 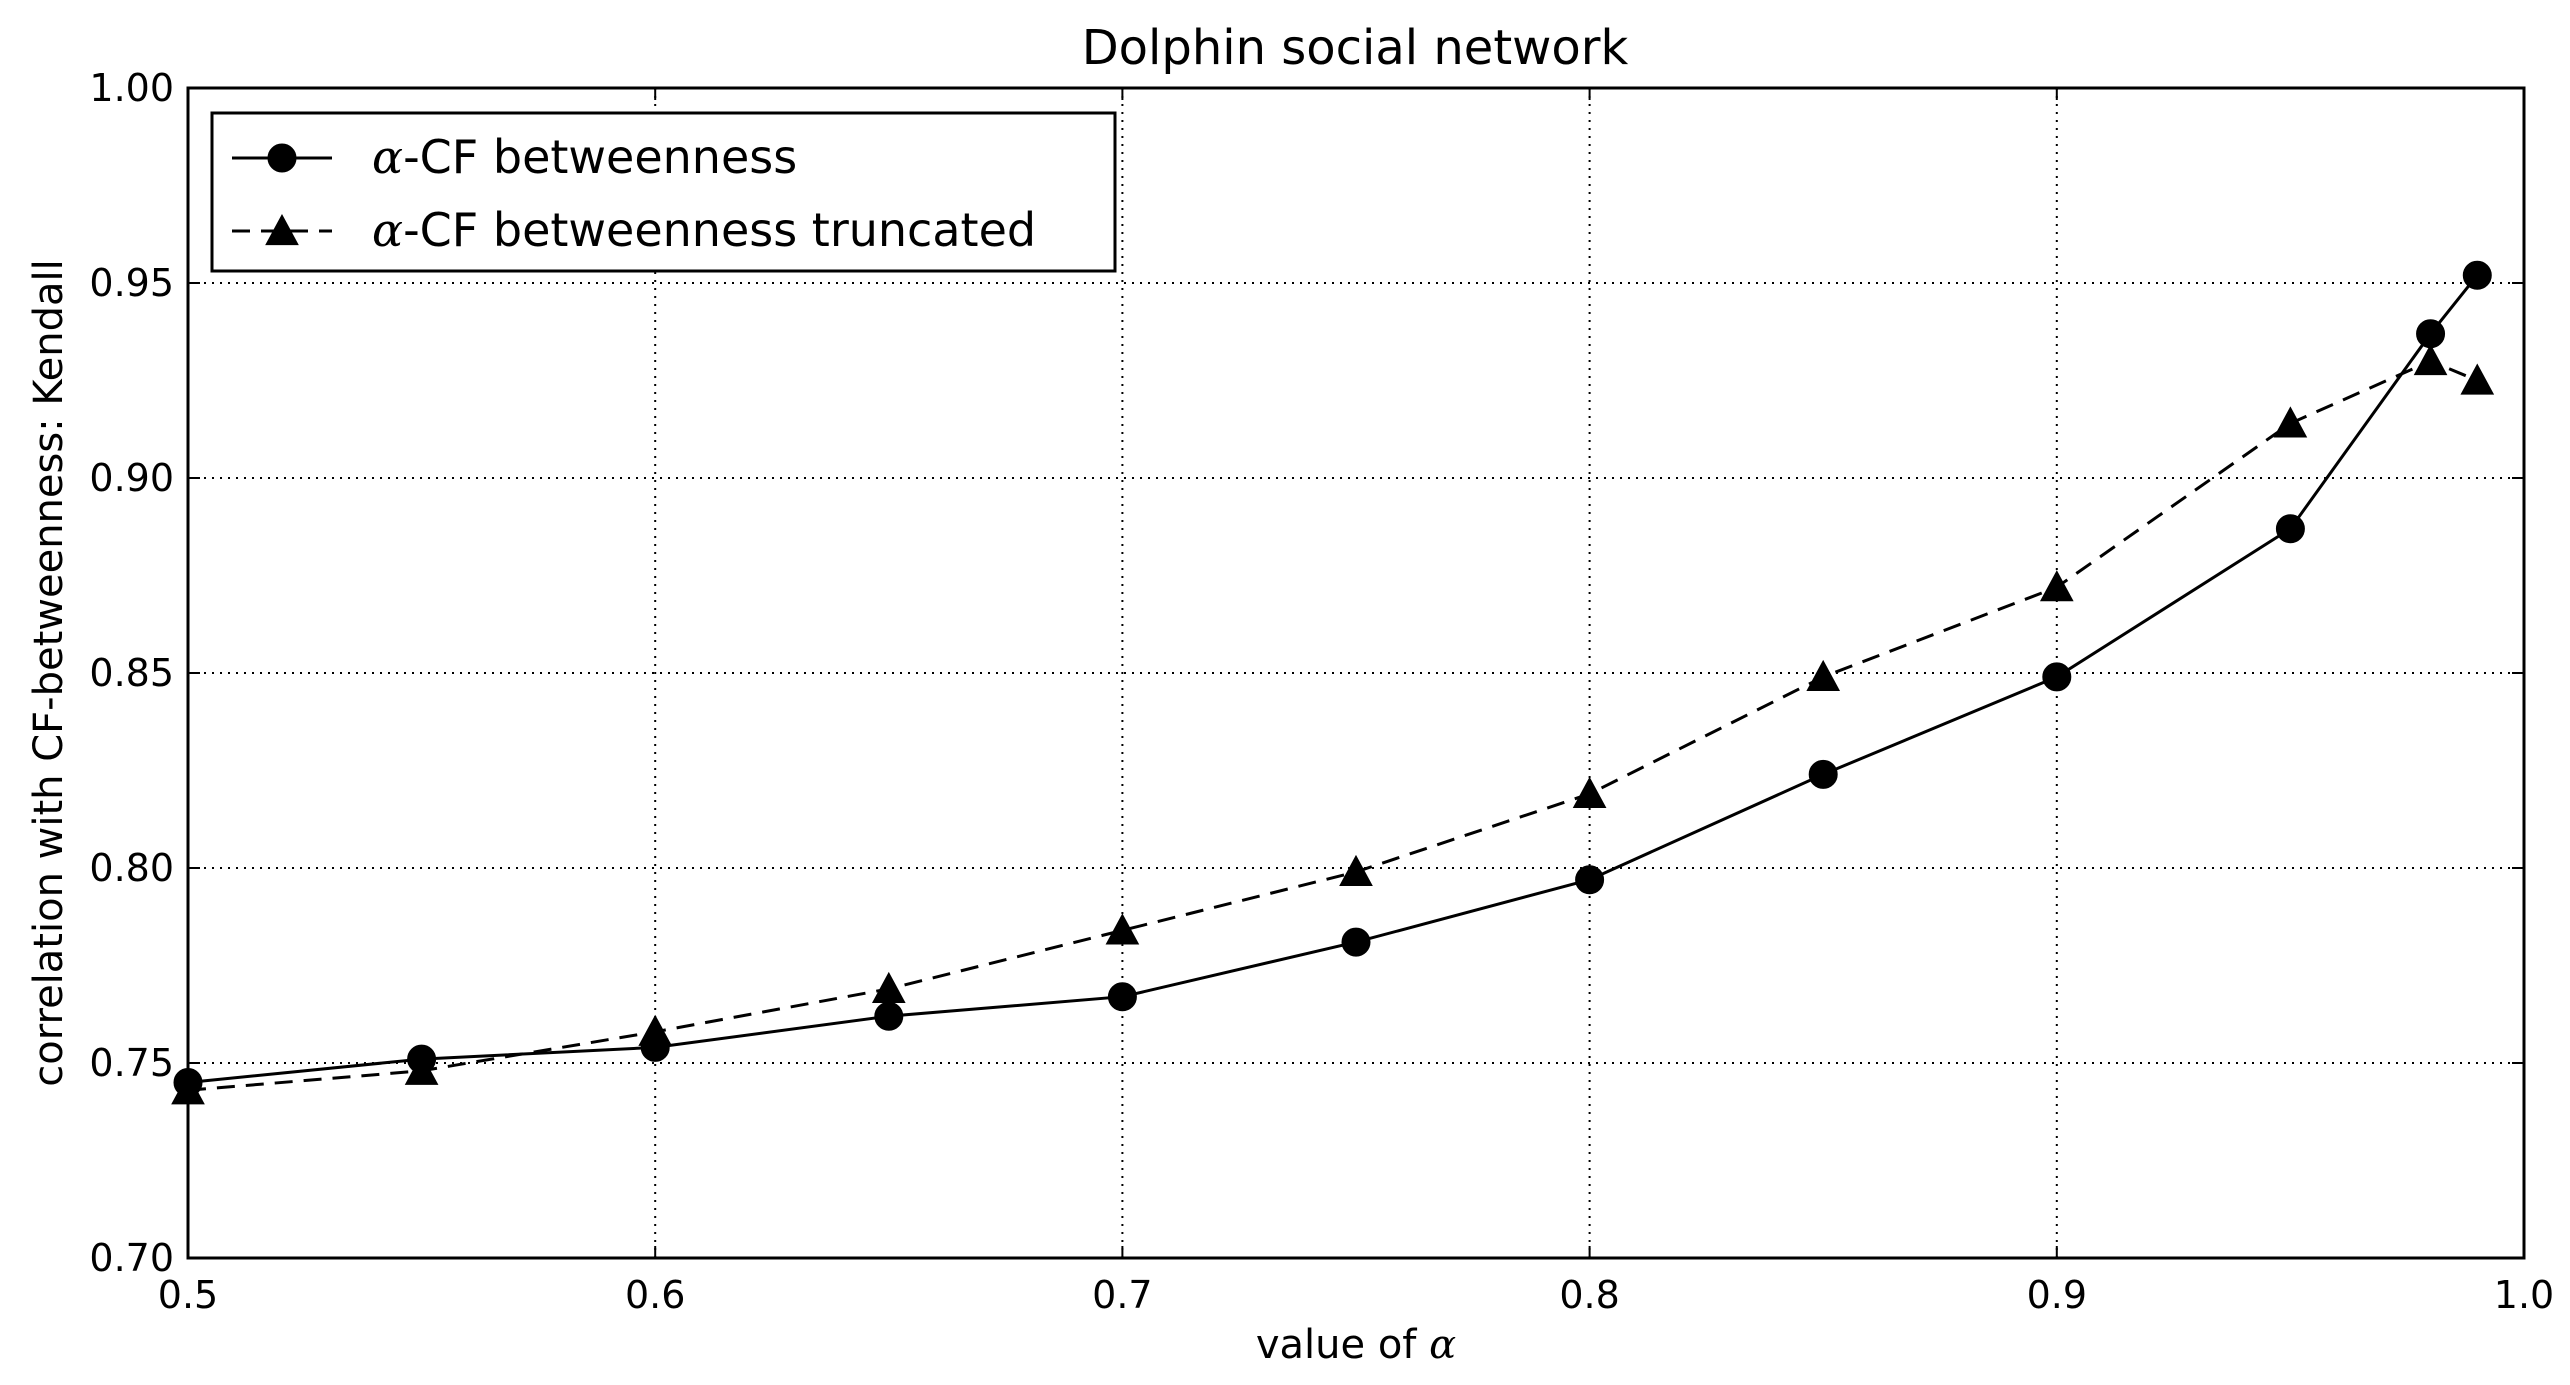 I want to click on chart-title: Dolphin social network, so click(x=1355, y=48).